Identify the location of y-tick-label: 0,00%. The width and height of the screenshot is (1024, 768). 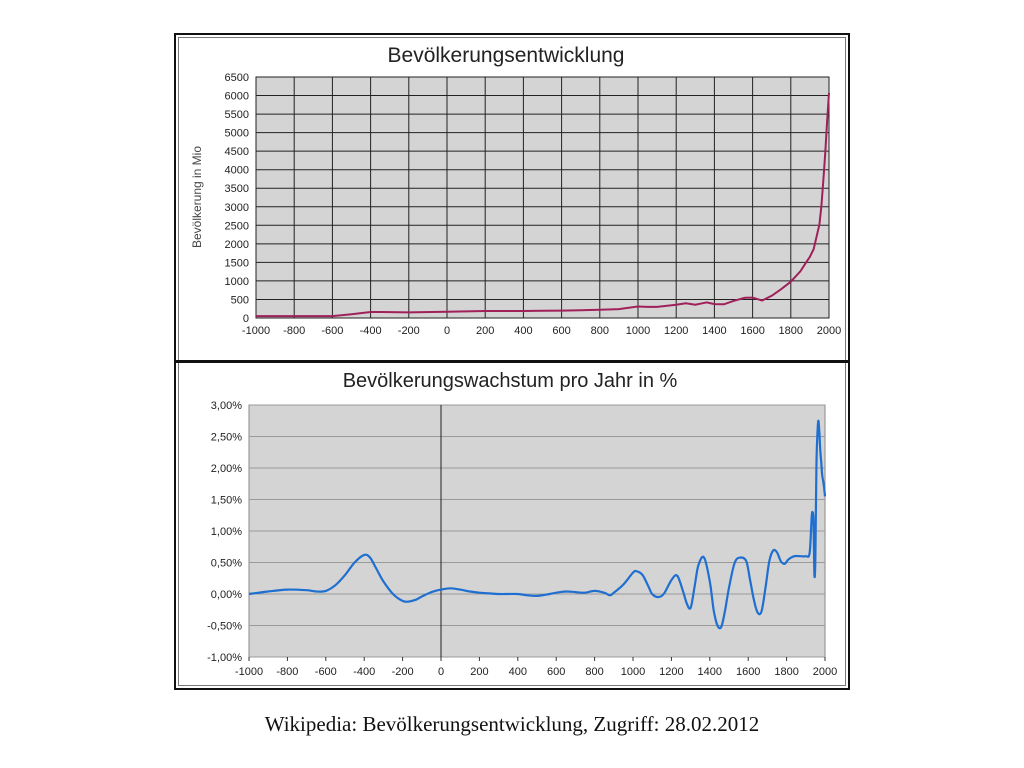
(226, 595).